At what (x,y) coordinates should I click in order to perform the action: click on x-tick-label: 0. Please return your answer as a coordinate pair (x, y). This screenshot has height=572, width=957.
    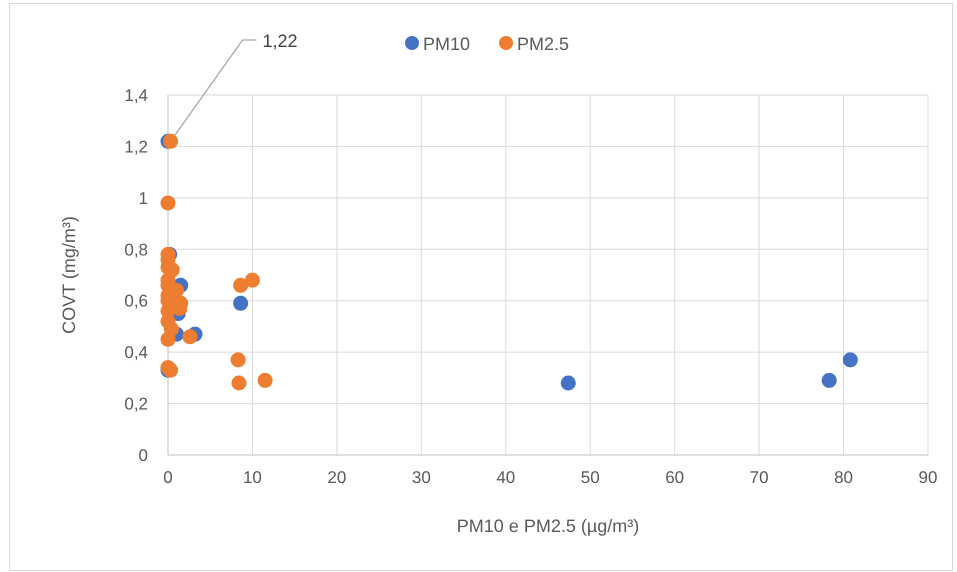
    Looking at the image, I should click on (168, 477).